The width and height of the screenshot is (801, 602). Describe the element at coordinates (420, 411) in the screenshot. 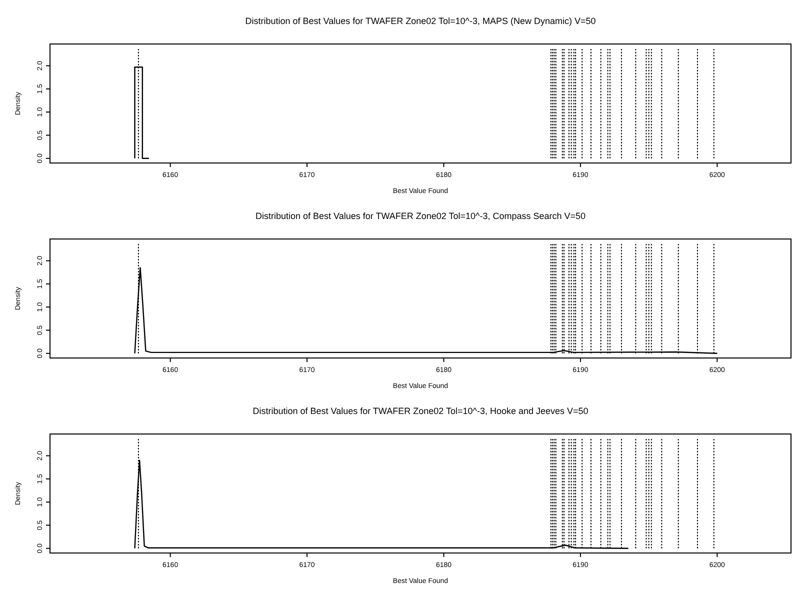

I see `chart-title: Distribution of Best Values for TWAFER Zone02 Tol=10^-3, Hooke and Jeeves V=50` at that location.